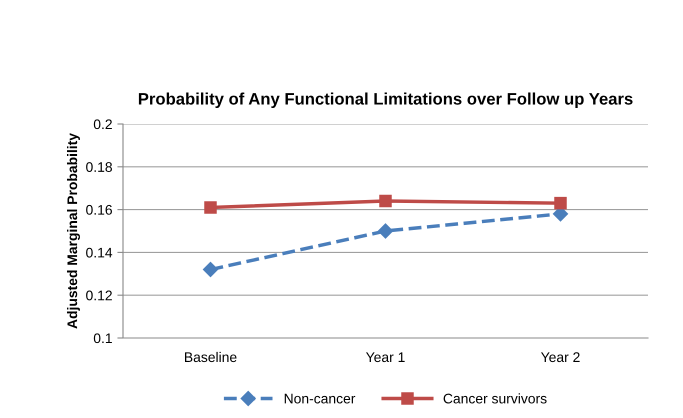 The height and width of the screenshot is (418, 683). Describe the element at coordinates (495, 398) in the screenshot. I see `legend-label: Cancer survivors` at that location.